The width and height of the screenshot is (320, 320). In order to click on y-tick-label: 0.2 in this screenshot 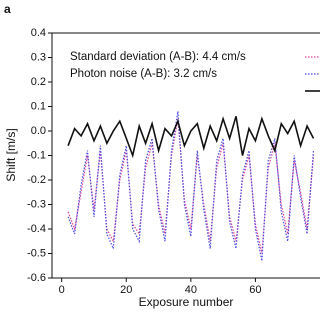, I will do `click(38, 82)`.